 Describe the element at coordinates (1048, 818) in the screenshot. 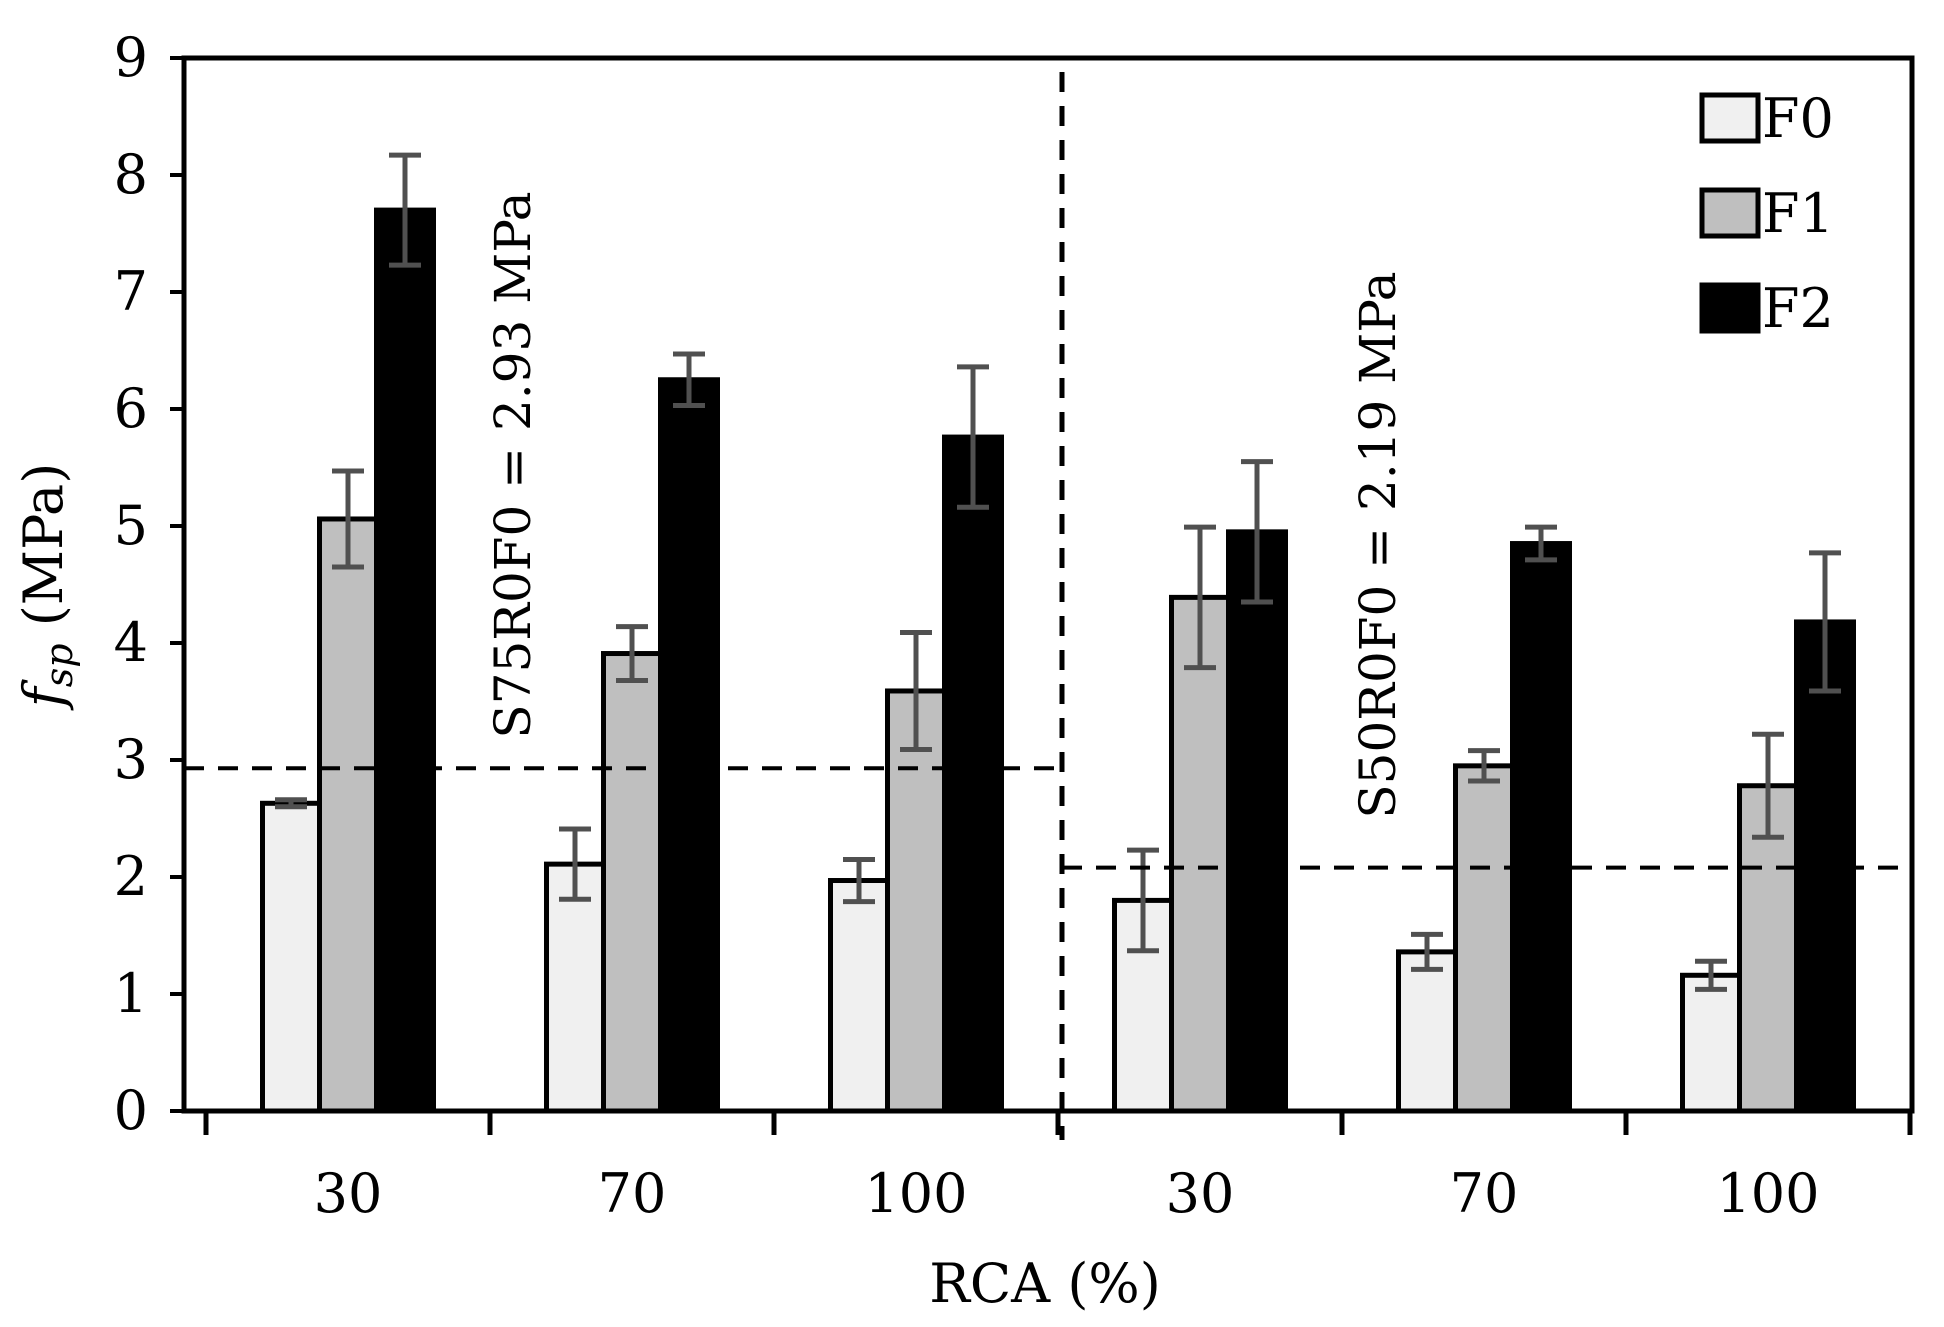

I see `reference-lines` at that location.